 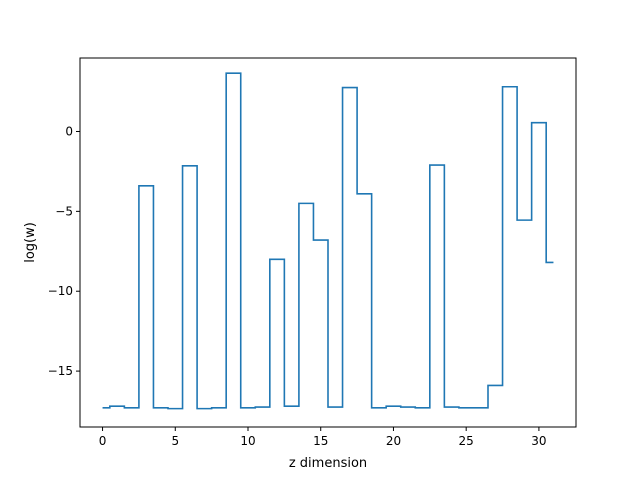 What do you see at coordinates (393, 441) in the screenshot?
I see `x-tick-label: 20` at bounding box center [393, 441].